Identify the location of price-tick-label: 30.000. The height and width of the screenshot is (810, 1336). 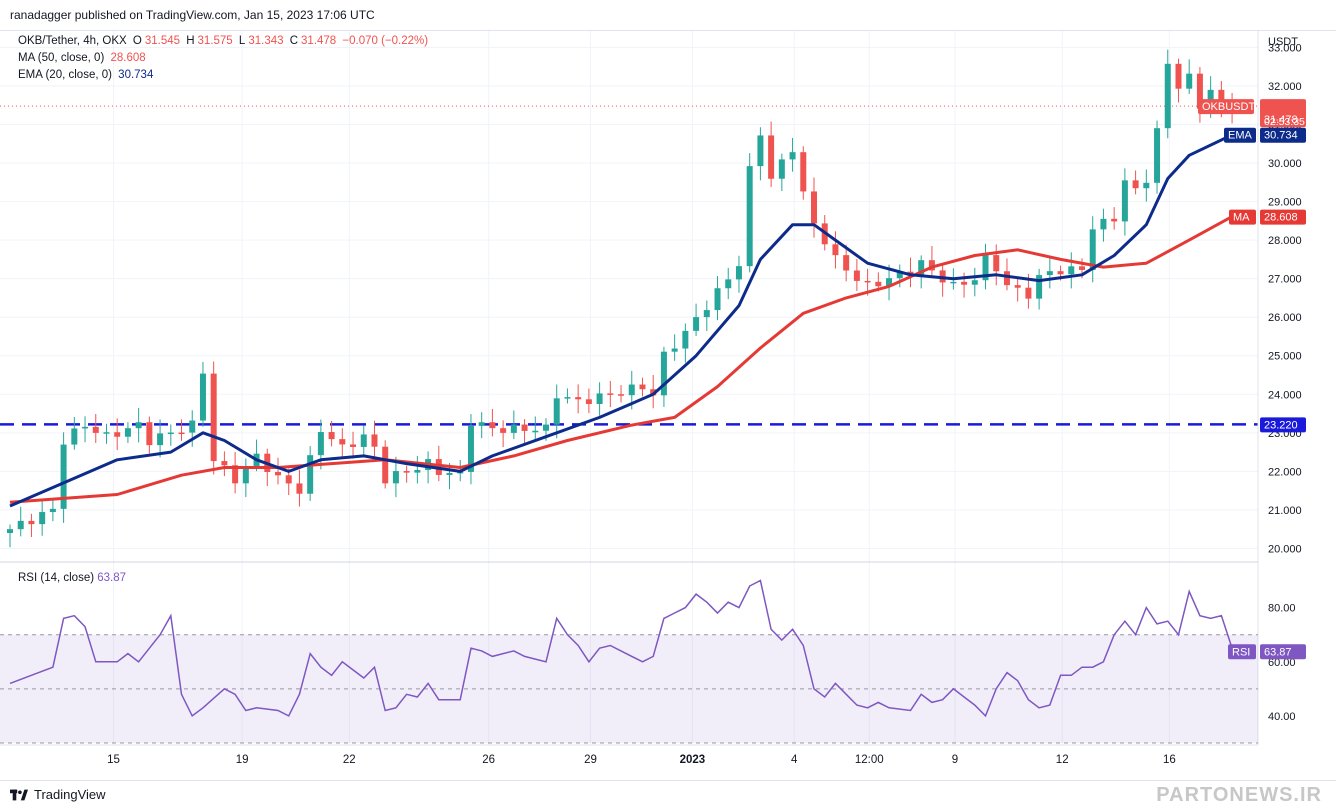
(1285, 164).